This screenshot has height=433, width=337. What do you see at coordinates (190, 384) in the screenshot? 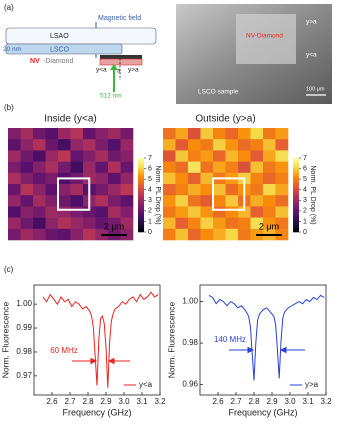
I see `y-tick-label: 0.96` at bounding box center [190, 384].